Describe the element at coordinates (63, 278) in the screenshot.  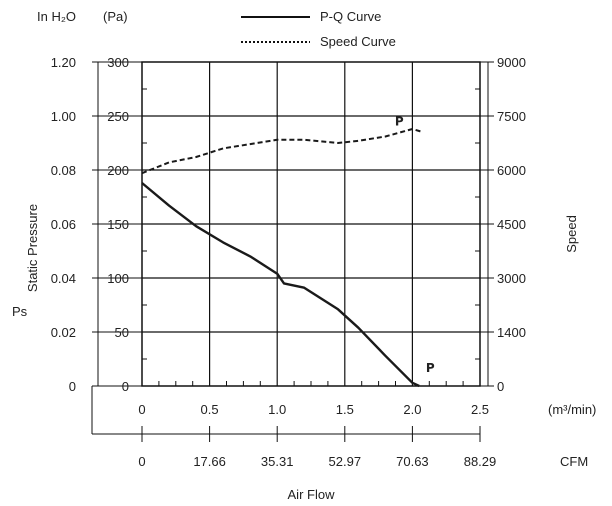
I see `y-tick-label-inh2o: 0.04` at that location.